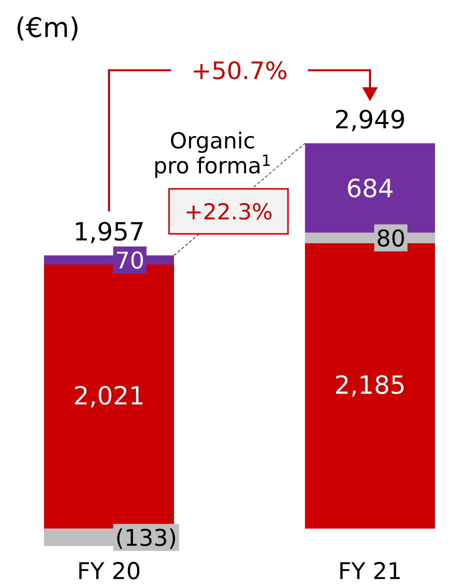  What do you see at coordinates (48, 28) in the screenshot?
I see `chart-title: (€m)` at bounding box center [48, 28].